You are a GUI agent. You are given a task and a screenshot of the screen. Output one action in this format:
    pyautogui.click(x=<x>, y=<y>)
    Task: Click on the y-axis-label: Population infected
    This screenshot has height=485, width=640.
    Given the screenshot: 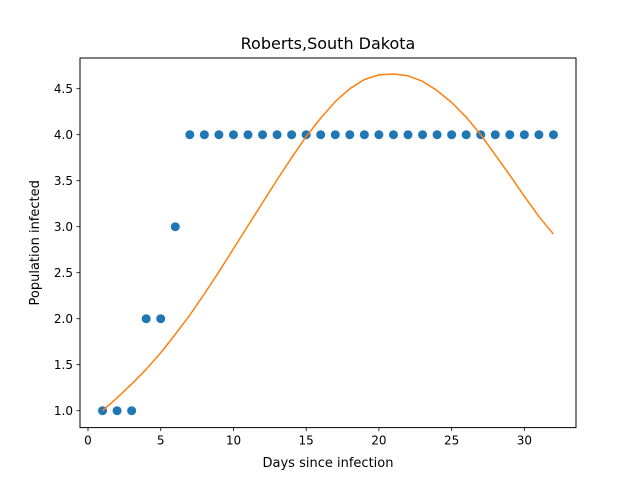 What is the action you would take?
    pyautogui.click(x=35, y=242)
    